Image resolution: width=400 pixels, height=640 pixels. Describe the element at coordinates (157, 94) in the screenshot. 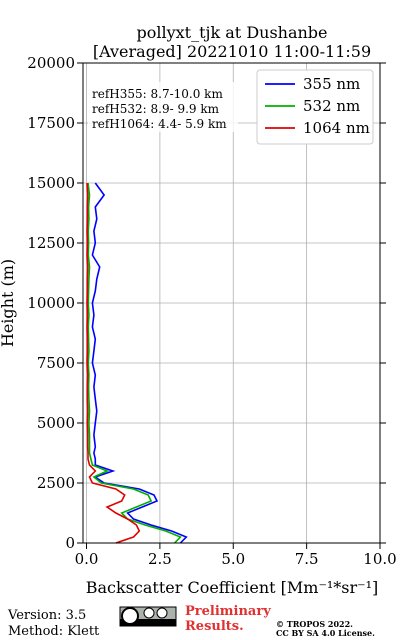

I see `annotation: refH355: 8.7-10.0 km` at that location.